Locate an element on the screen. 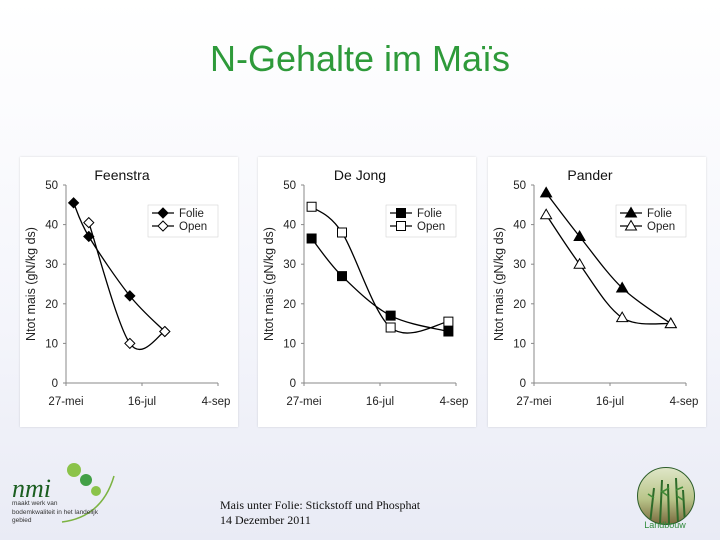  logo-text: nmi is located at coordinates (31, 488).